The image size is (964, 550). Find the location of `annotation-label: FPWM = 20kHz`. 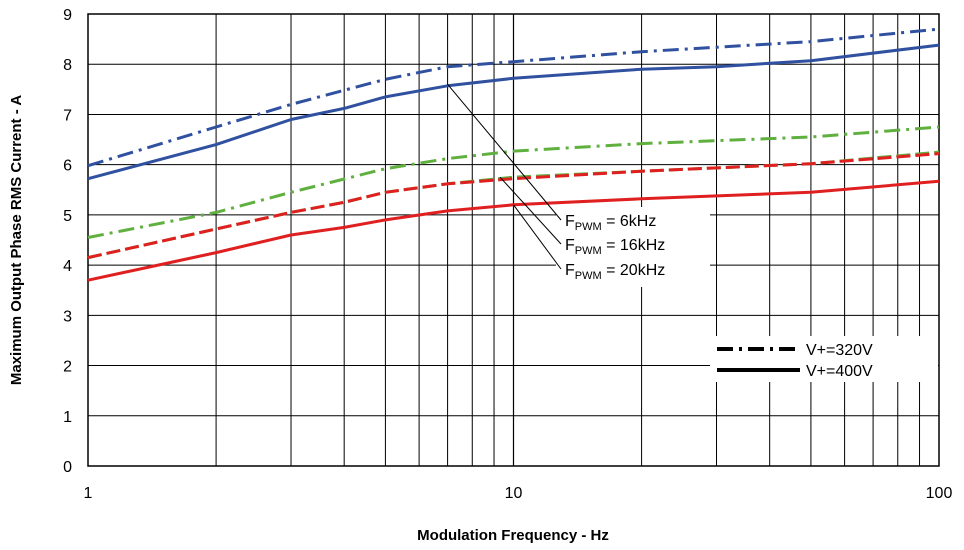

annotation-label: FPWM = 20kHz is located at coordinates (615, 272).